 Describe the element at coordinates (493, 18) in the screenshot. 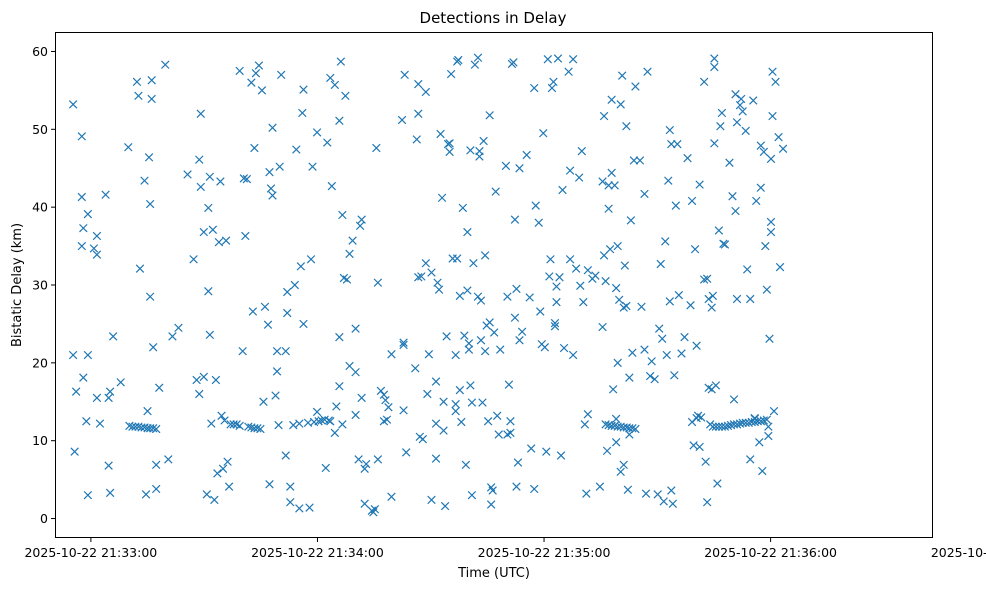

I see `chart-title: Detections in Delay` at that location.